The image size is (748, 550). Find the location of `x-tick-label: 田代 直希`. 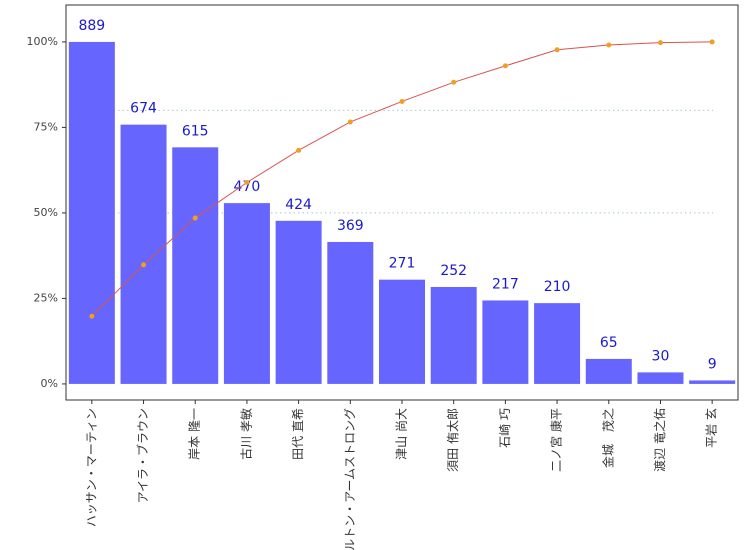

x-tick-label: 田代 直希 is located at coordinates (297, 434).